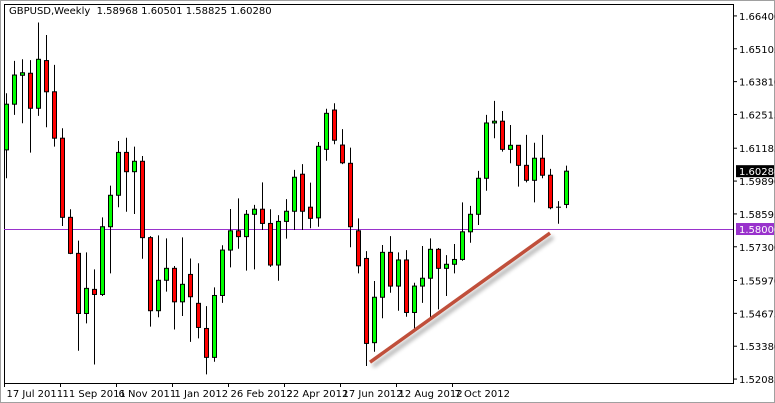 The height and width of the screenshot is (403, 775). Describe the element at coordinates (757, 347) in the screenshot. I see `y-tick-label: 1.53380` at that location.